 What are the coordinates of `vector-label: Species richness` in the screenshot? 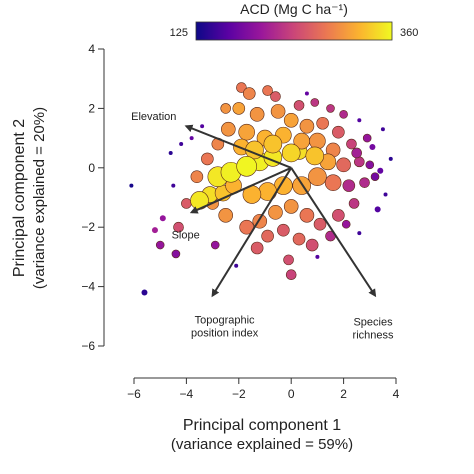 It's located at (373, 329).